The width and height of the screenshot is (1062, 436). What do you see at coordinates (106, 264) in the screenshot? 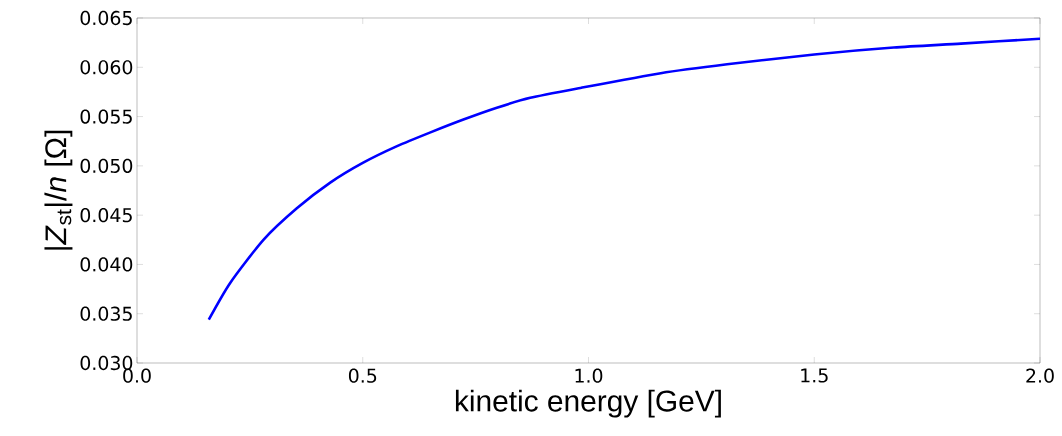
I see `y-tick-label: 0.040` at bounding box center [106, 264].